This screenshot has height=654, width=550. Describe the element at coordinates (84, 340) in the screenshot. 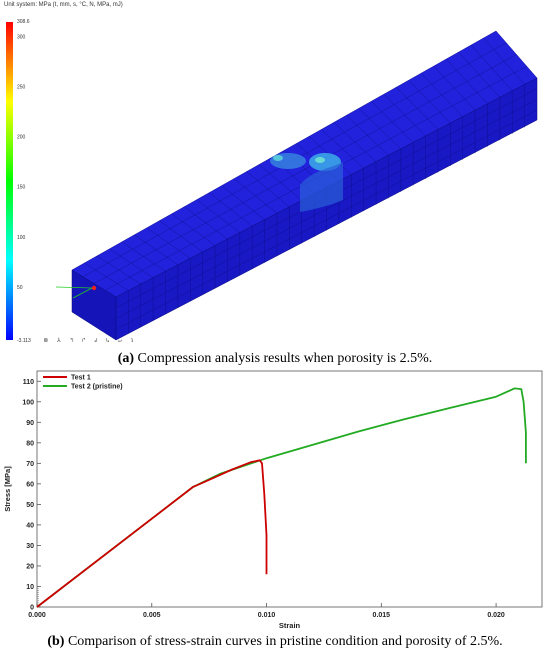

I see `view-back-icon: ↱` at that location.